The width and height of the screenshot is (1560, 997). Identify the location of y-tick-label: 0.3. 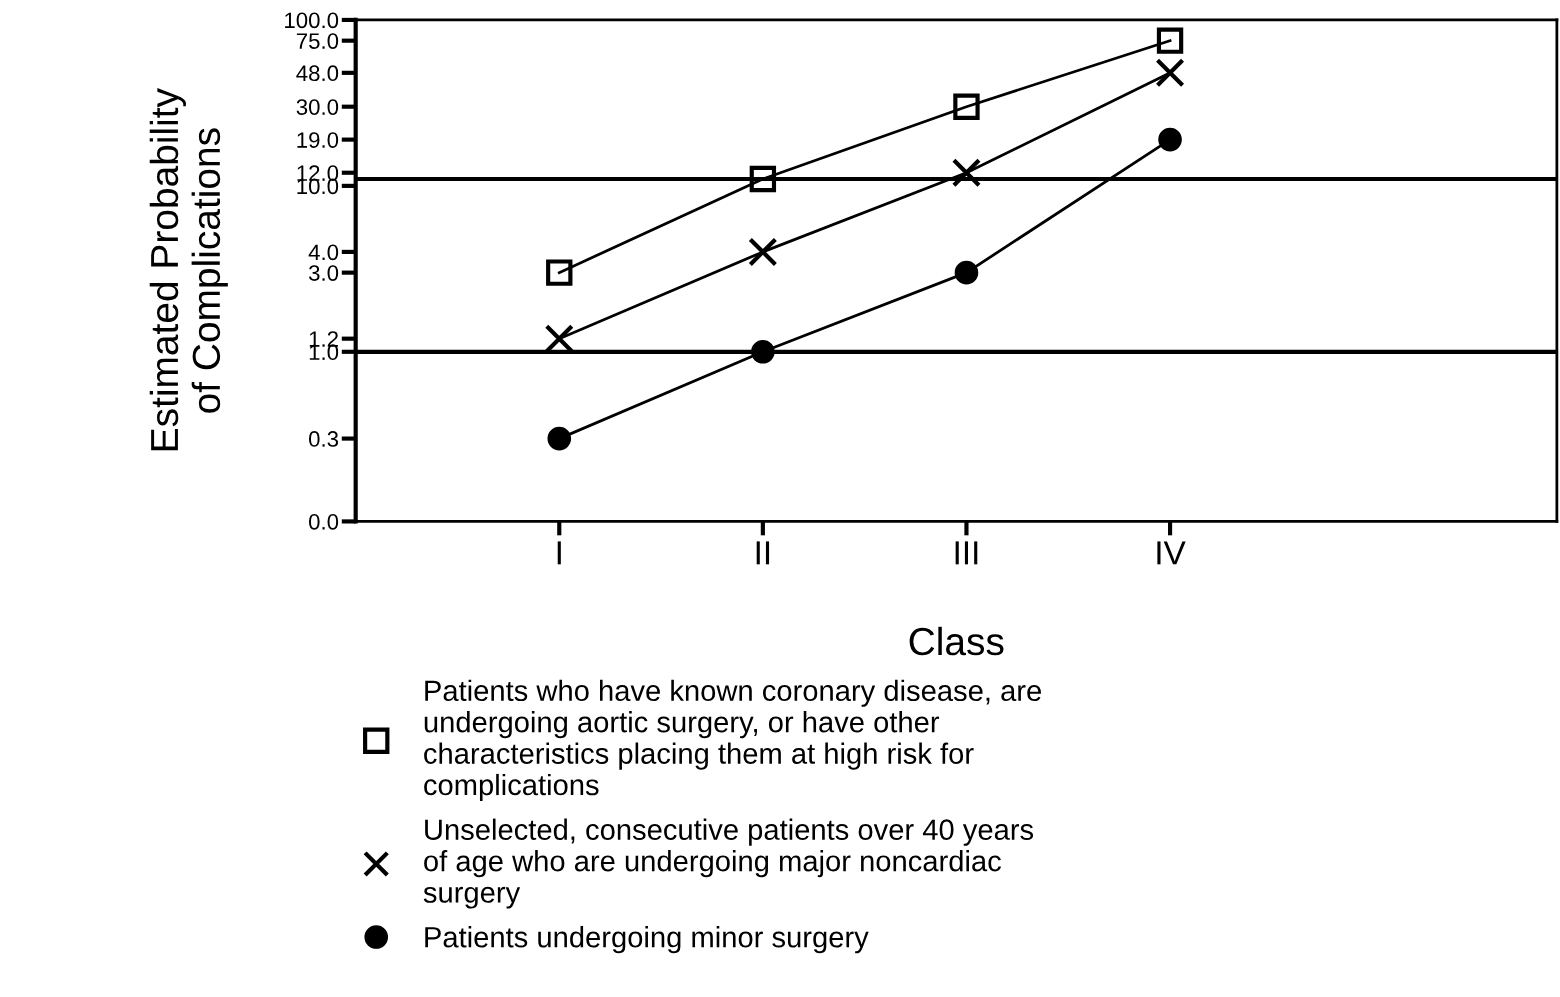
(323, 439).